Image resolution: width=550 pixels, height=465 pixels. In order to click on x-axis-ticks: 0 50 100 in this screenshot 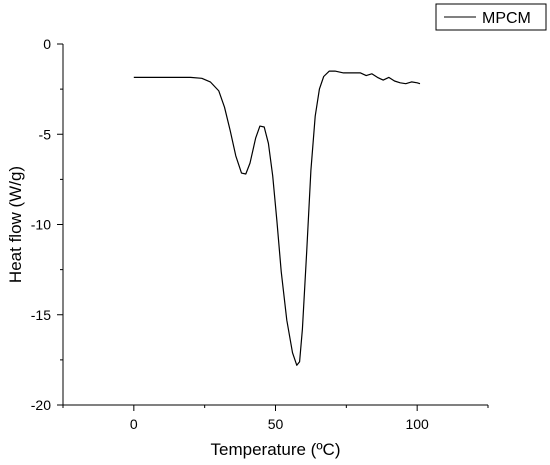, I will do `click(275, 418)`.